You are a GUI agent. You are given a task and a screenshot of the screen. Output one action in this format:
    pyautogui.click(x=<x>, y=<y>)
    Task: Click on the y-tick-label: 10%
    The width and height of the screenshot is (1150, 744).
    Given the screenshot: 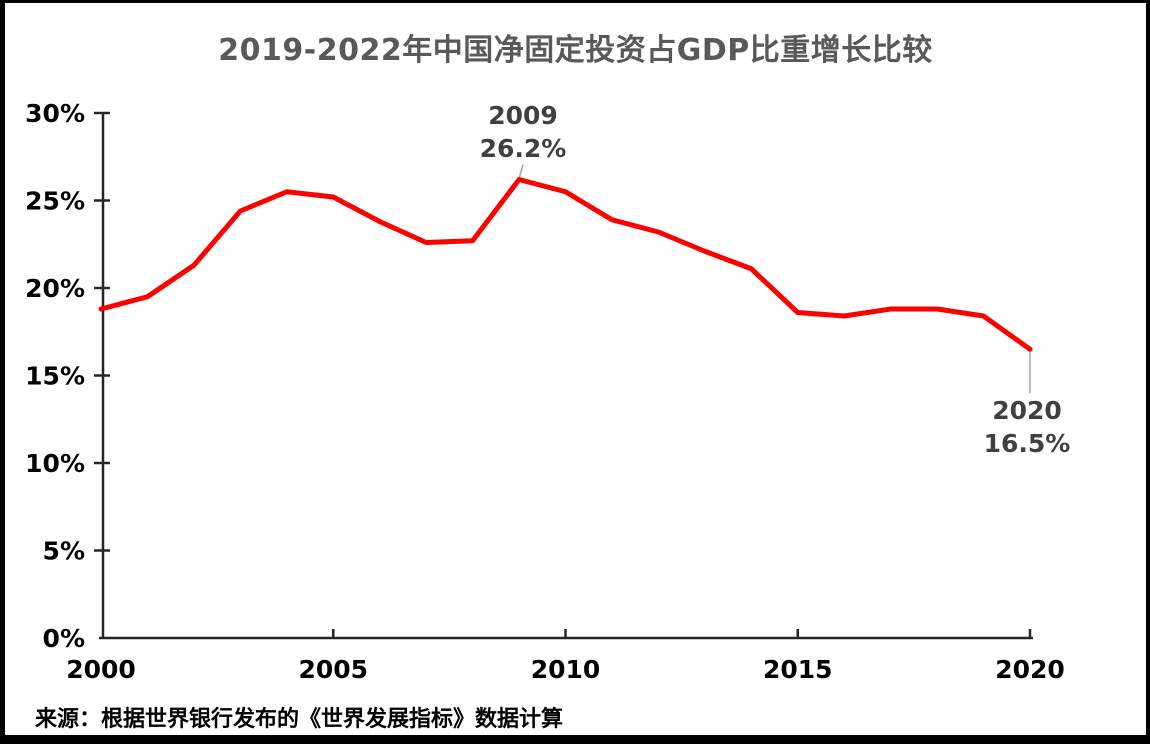 What is the action you would take?
    pyautogui.click(x=55, y=463)
    